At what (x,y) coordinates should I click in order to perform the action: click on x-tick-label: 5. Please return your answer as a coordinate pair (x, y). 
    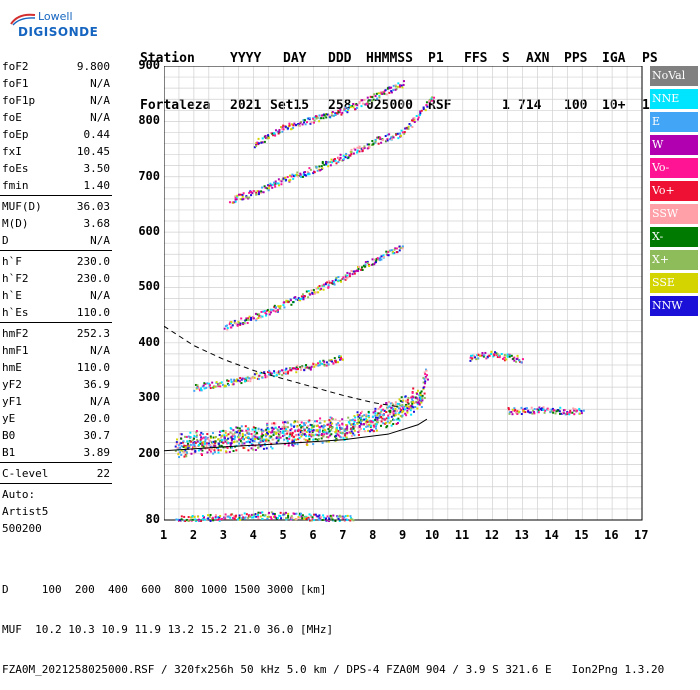
    Looking at the image, I should click on (283, 535).